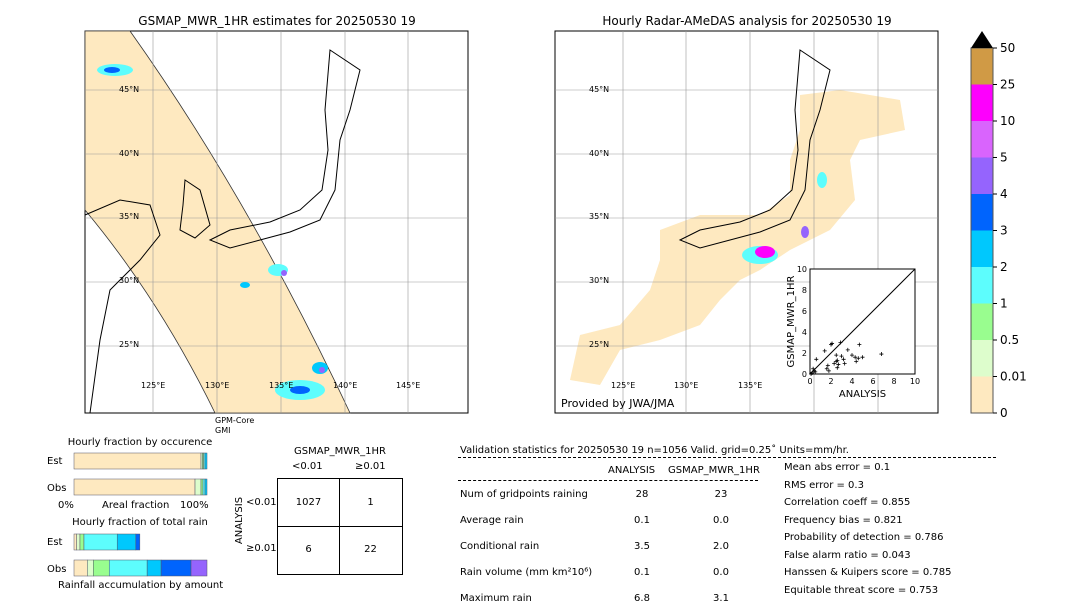 The width and height of the screenshot is (1080, 612). Describe the element at coordinates (837, 467) in the screenshot. I see `score: Mean abs error = 0.1` at that location.